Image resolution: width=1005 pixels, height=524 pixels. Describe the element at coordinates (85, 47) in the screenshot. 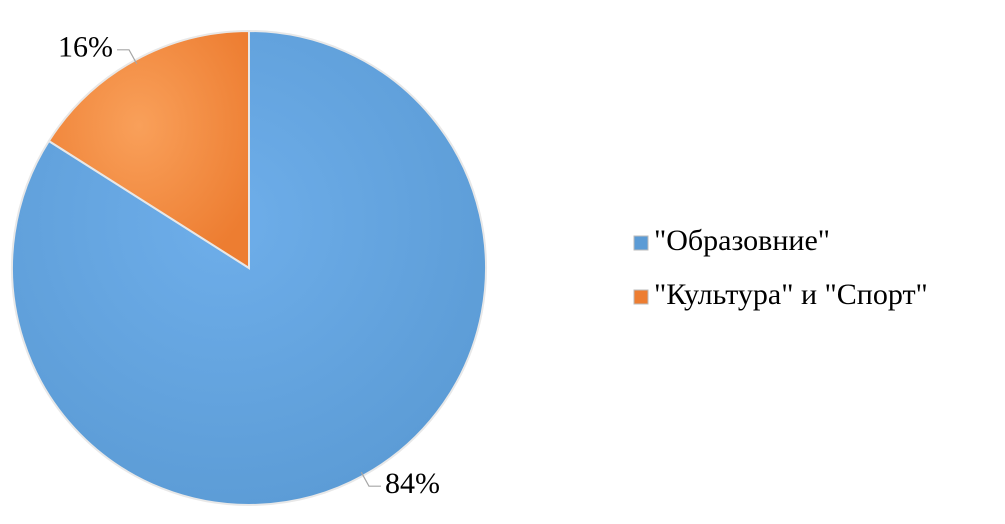

I see `data-label: 16%` at that location.